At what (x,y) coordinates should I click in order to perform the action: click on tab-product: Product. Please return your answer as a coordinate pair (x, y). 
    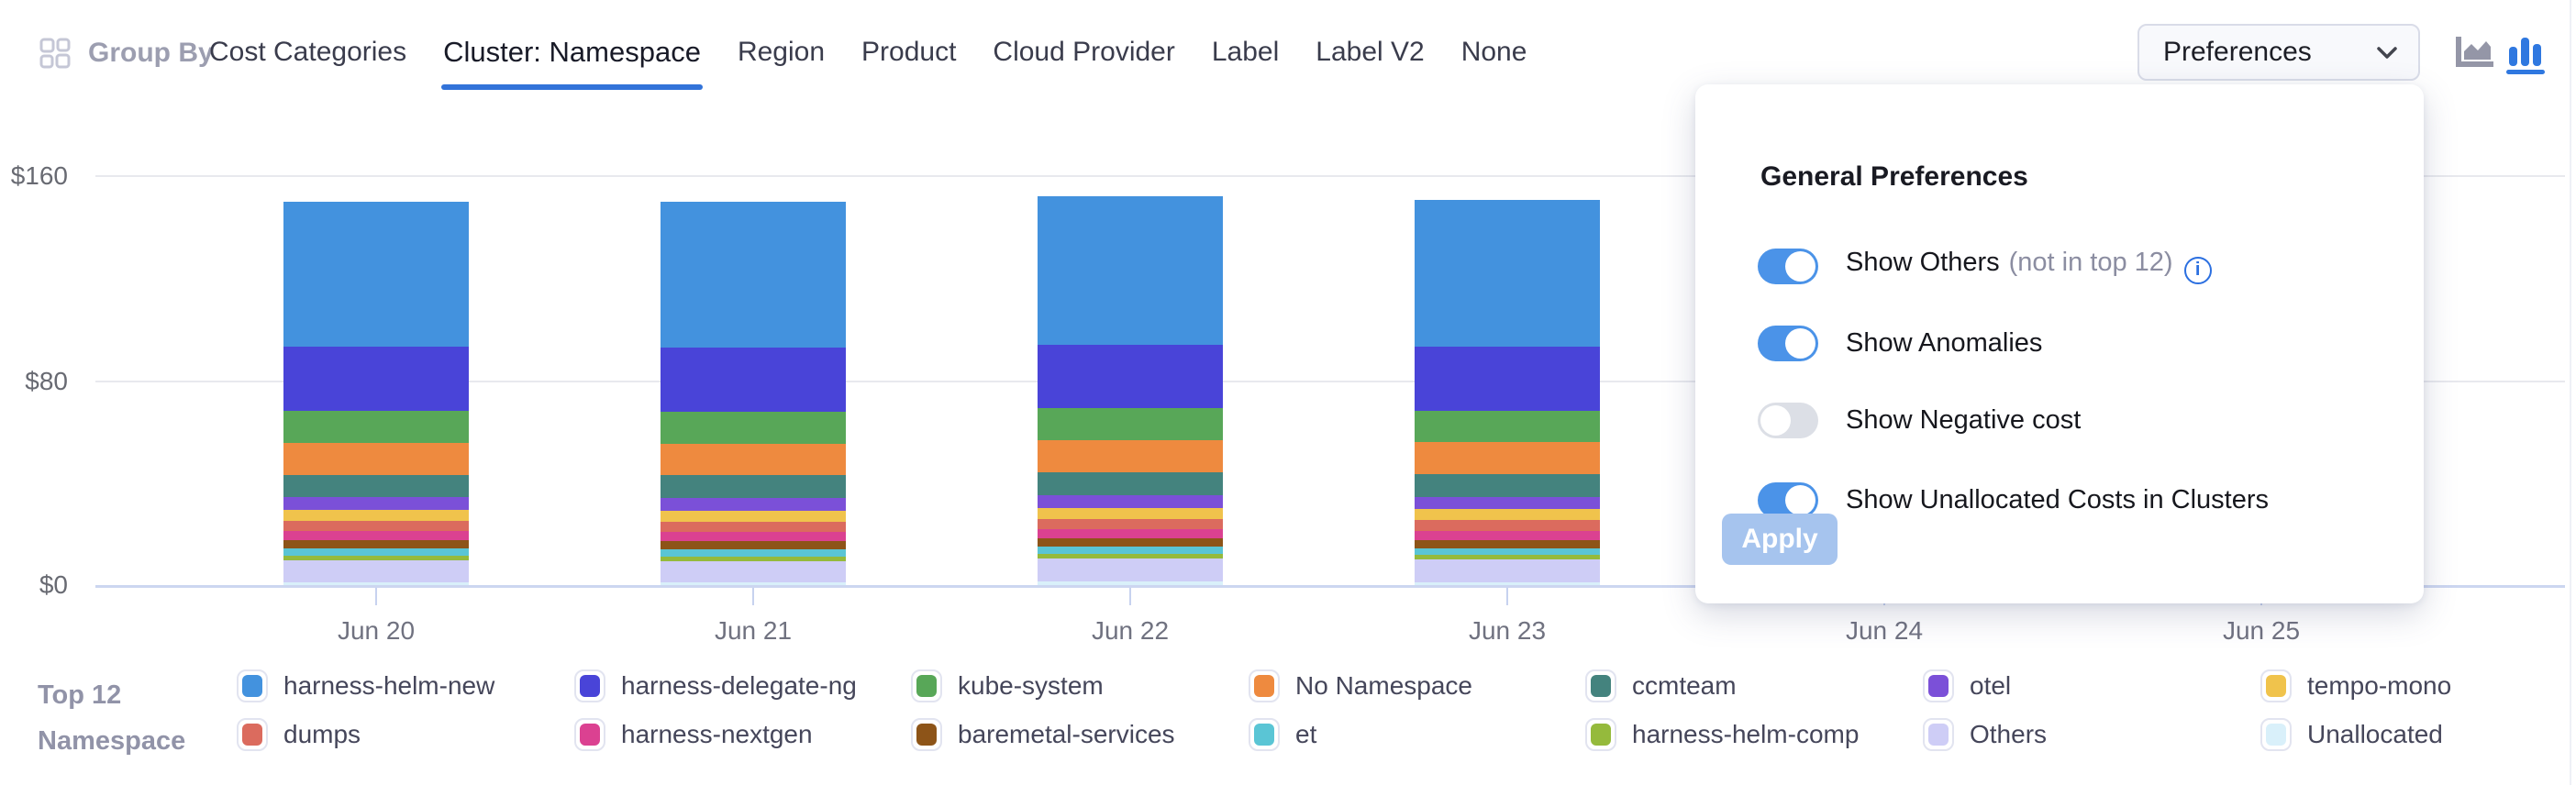
    Looking at the image, I should click on (909, 52).